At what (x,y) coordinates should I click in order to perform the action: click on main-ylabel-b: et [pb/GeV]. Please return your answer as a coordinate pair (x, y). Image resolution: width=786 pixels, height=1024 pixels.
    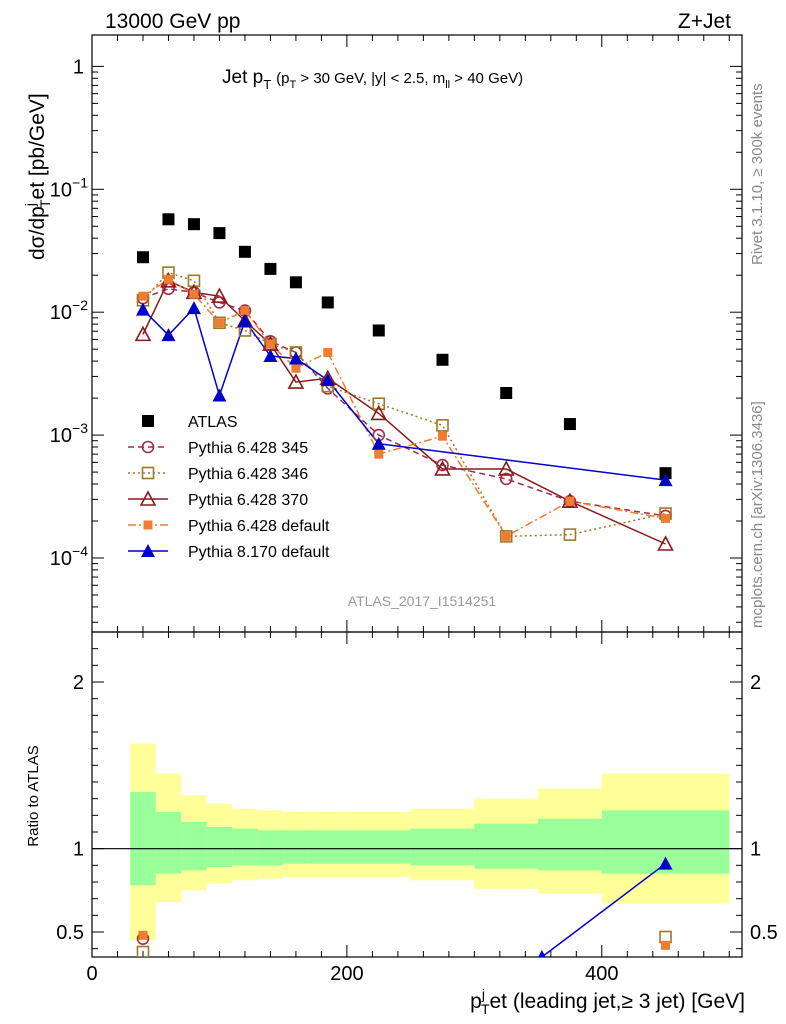
    Looking at the image, I should click on (37, 146).